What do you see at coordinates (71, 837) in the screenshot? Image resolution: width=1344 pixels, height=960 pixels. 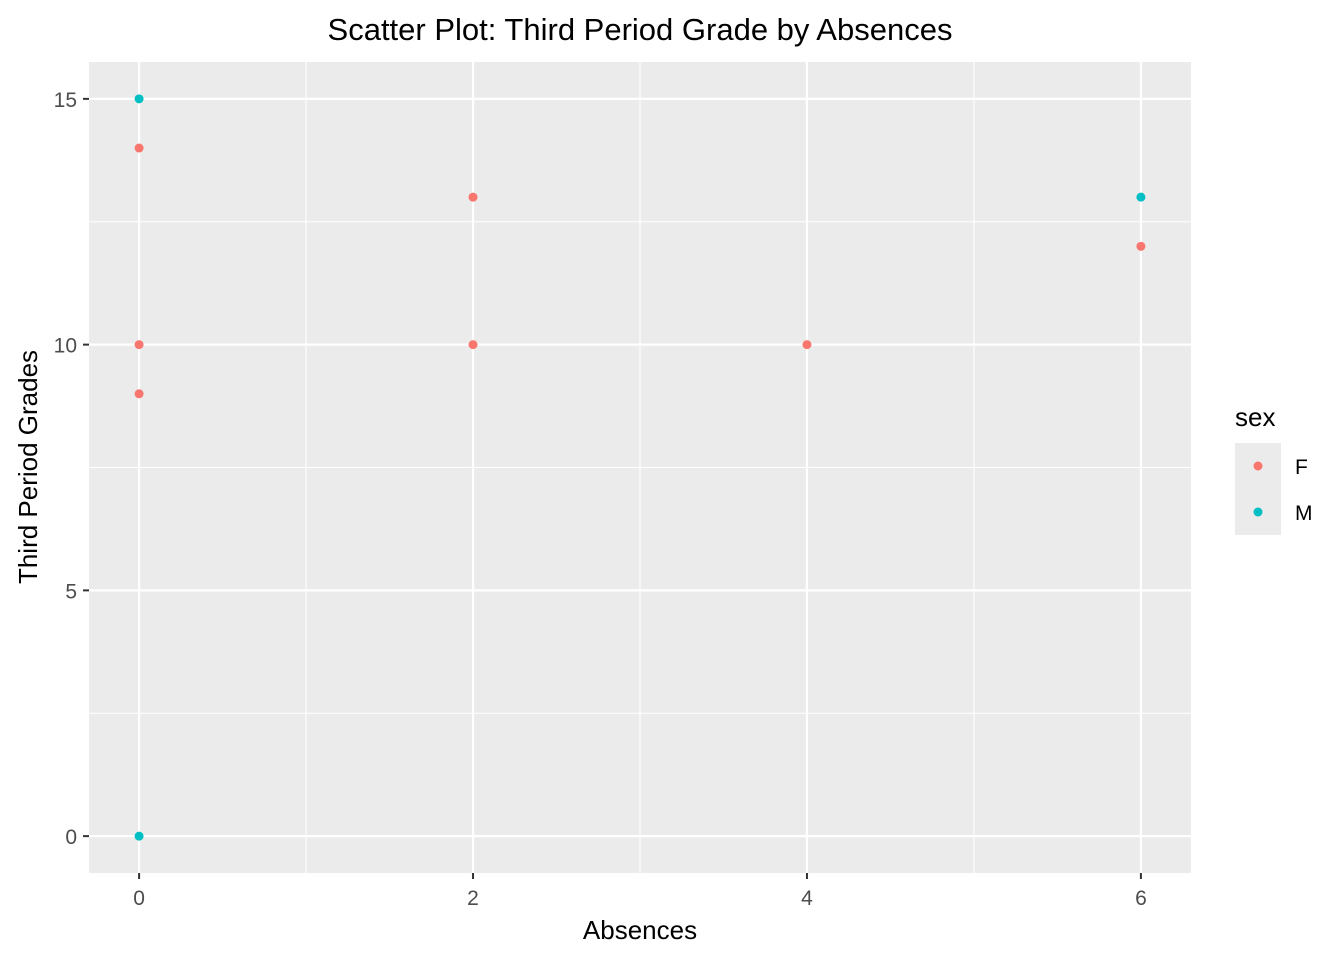 I see `y-tick-label: 0` at bounding box center [71, 837].